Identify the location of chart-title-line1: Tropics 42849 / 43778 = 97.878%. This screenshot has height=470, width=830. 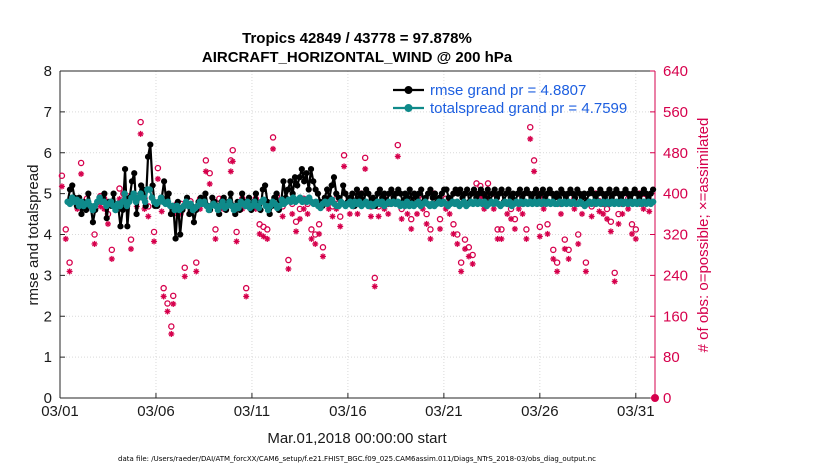
(357, 38).